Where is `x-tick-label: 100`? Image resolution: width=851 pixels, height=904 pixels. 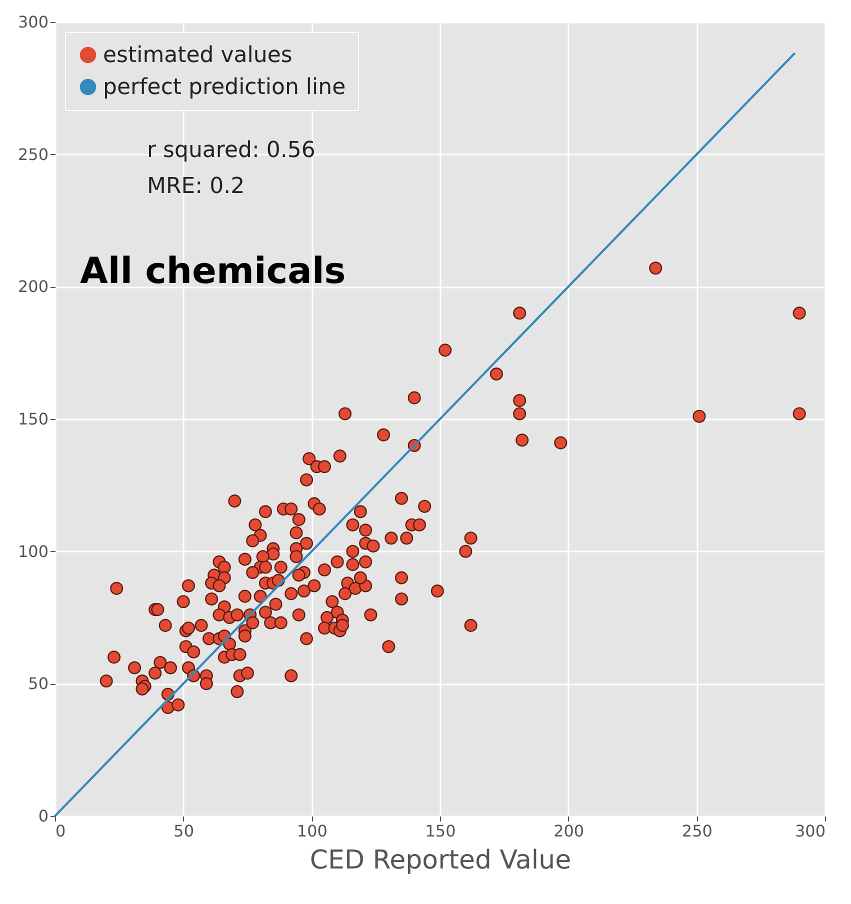
x-tick-label: 100 is located at coordinates (312, 831).